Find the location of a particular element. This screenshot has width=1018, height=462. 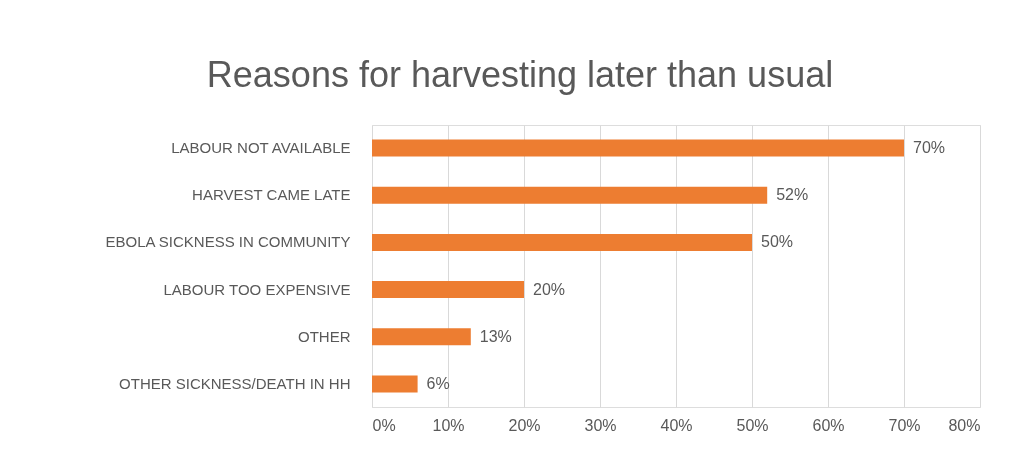

y-tick-label: LABOUR TOO EXPENSIVE is located at coordinates (257, 289).